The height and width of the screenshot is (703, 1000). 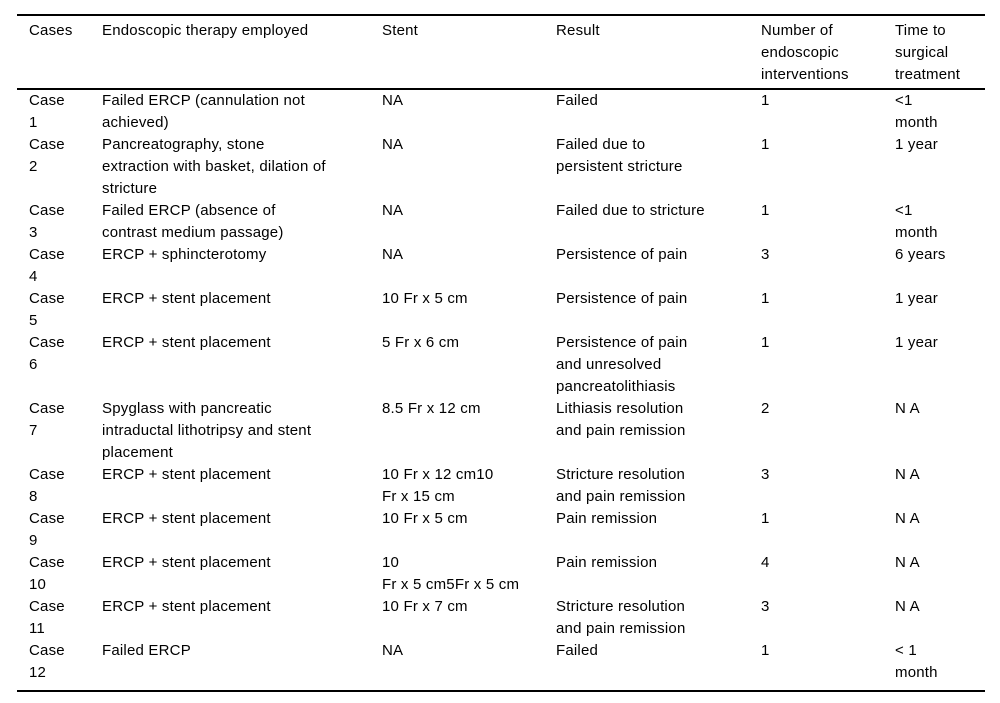 What do you see at coordinates (47, 661) in the screenshot?
I see `case-cell: Case 12` at bounding box center [47, 661].